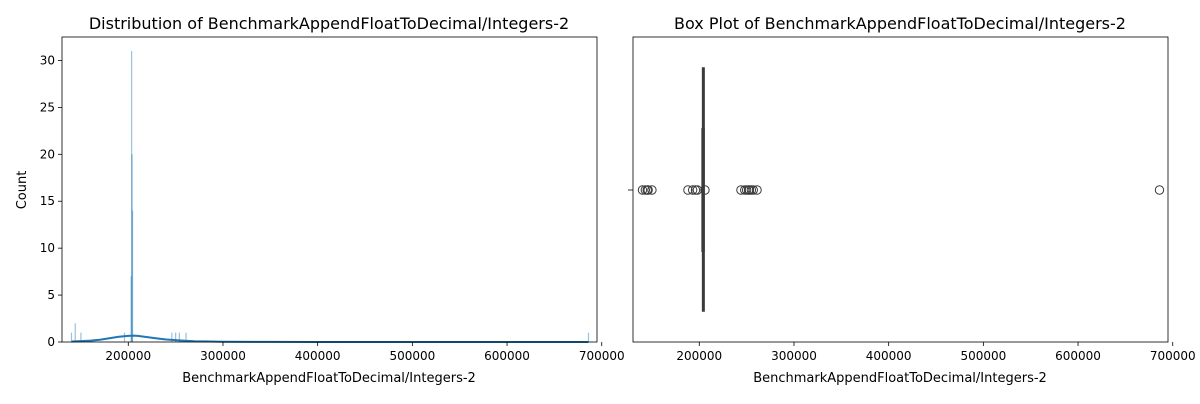 The height and width of the screenshot is (404, 1200). What do you see at coordinates (983, 356) in the screenshot?
I see `boxplot-xtick-label: 500000` at bounding box center [983, 356].